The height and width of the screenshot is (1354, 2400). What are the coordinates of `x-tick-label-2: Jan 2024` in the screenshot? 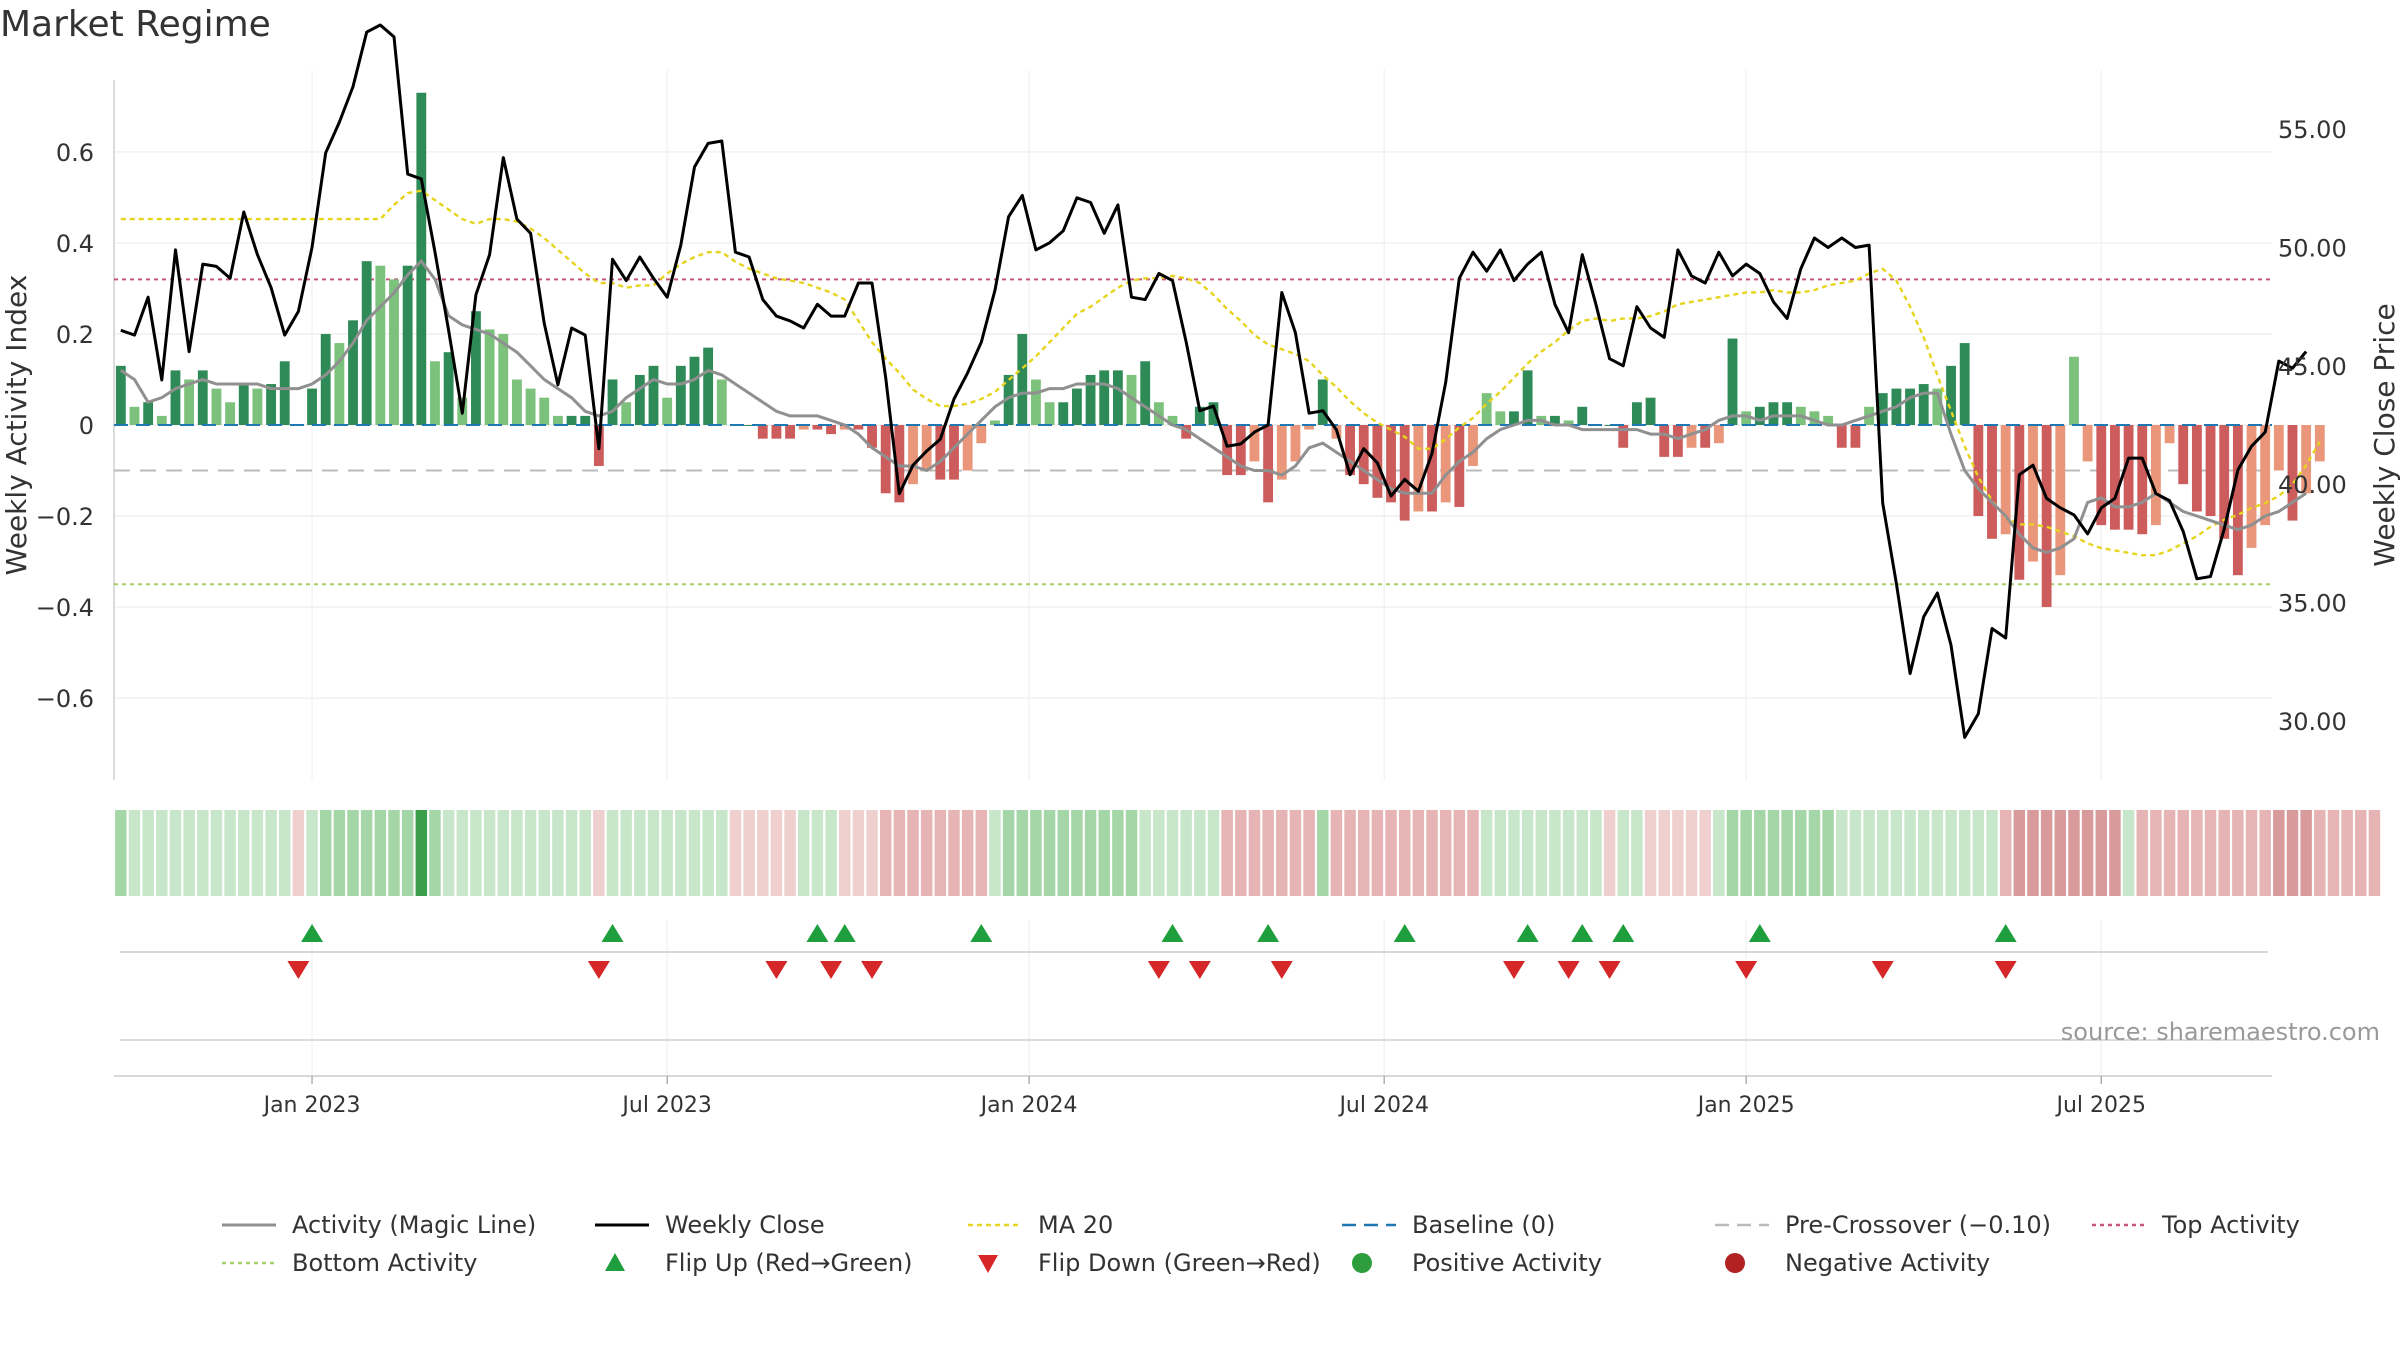 It's located at (1028, 1105).